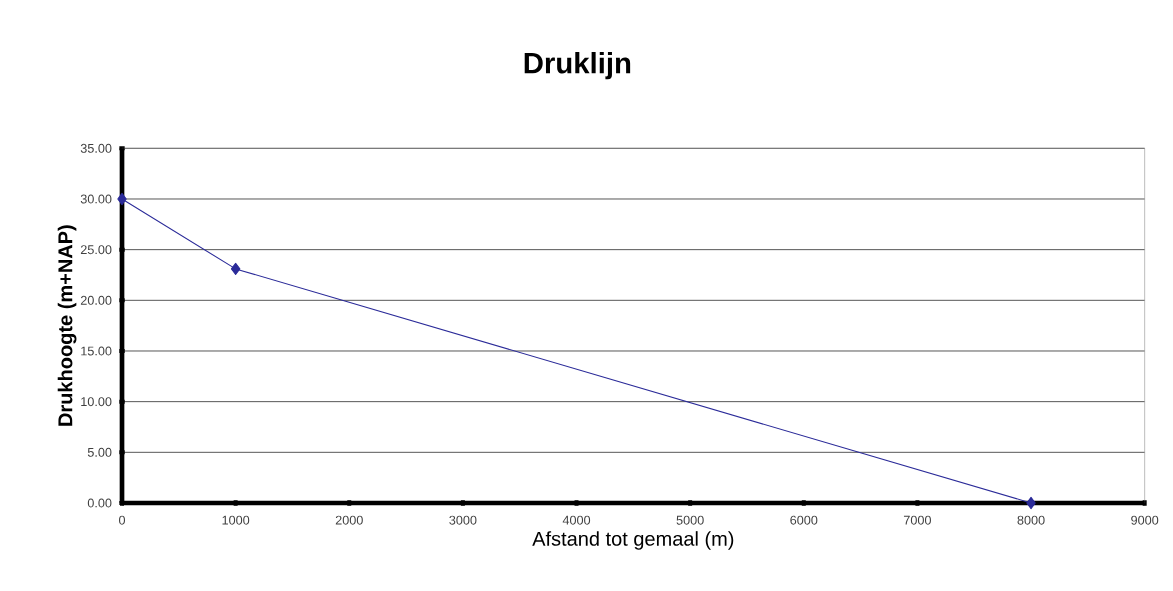 This screenshot has height=591, width=1173. I want to click on x-tick-label: 0, so click(122, 520).